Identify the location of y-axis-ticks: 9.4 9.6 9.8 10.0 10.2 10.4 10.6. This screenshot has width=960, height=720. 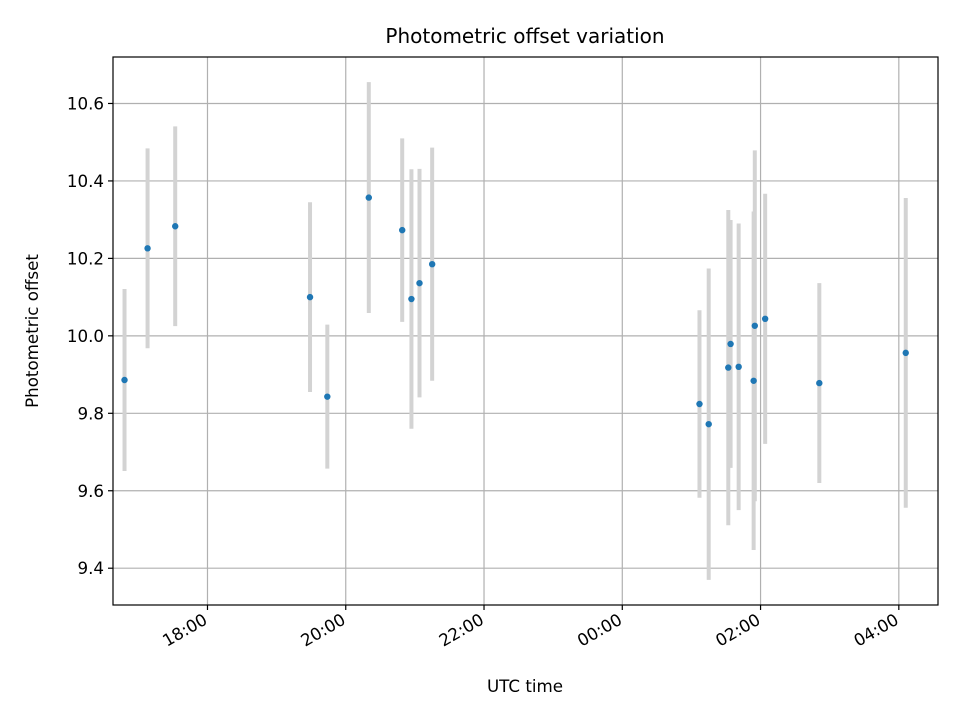
(90, 335).